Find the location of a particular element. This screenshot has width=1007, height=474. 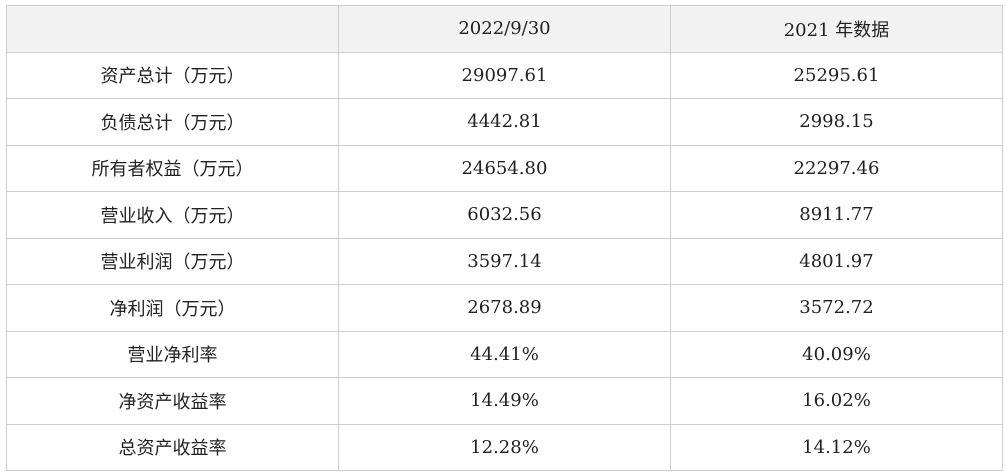

table-row: 营业收入（万元） 6032.56 8911.77 is located at coordinates (504, 215).